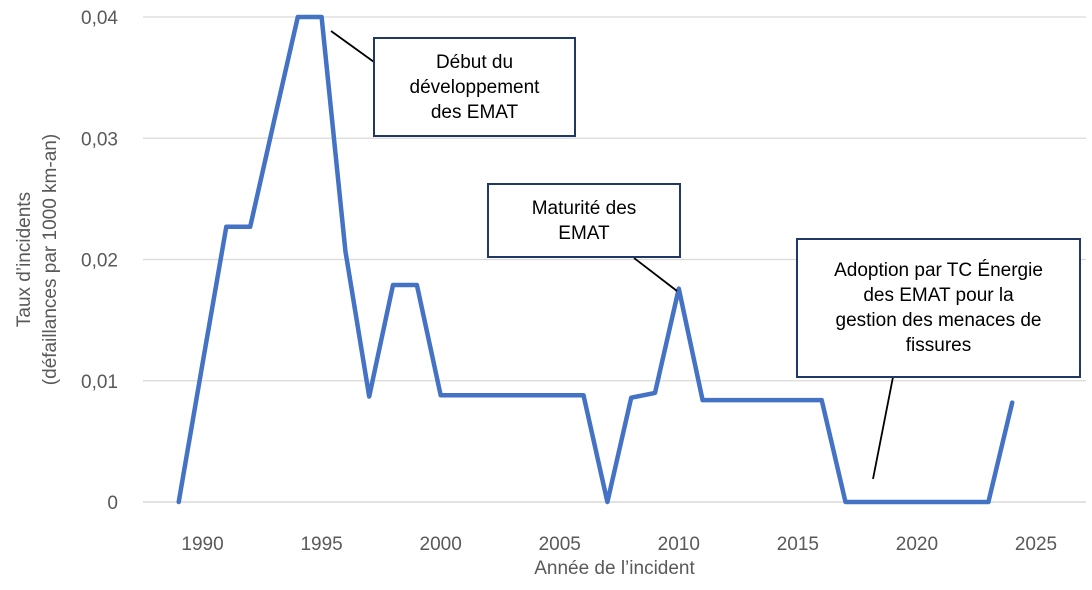 Image resolution: width=1092 pixels, height=590 pixels. I want to click on x-tick-label: 2020, so click(917, 544).